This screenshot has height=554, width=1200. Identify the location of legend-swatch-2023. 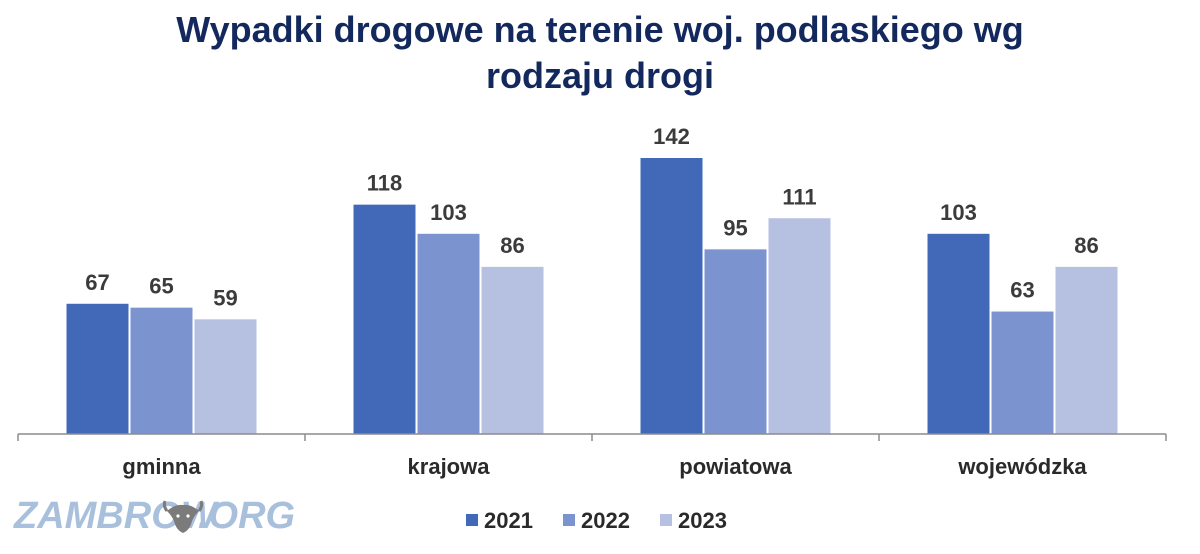
(666, 520).